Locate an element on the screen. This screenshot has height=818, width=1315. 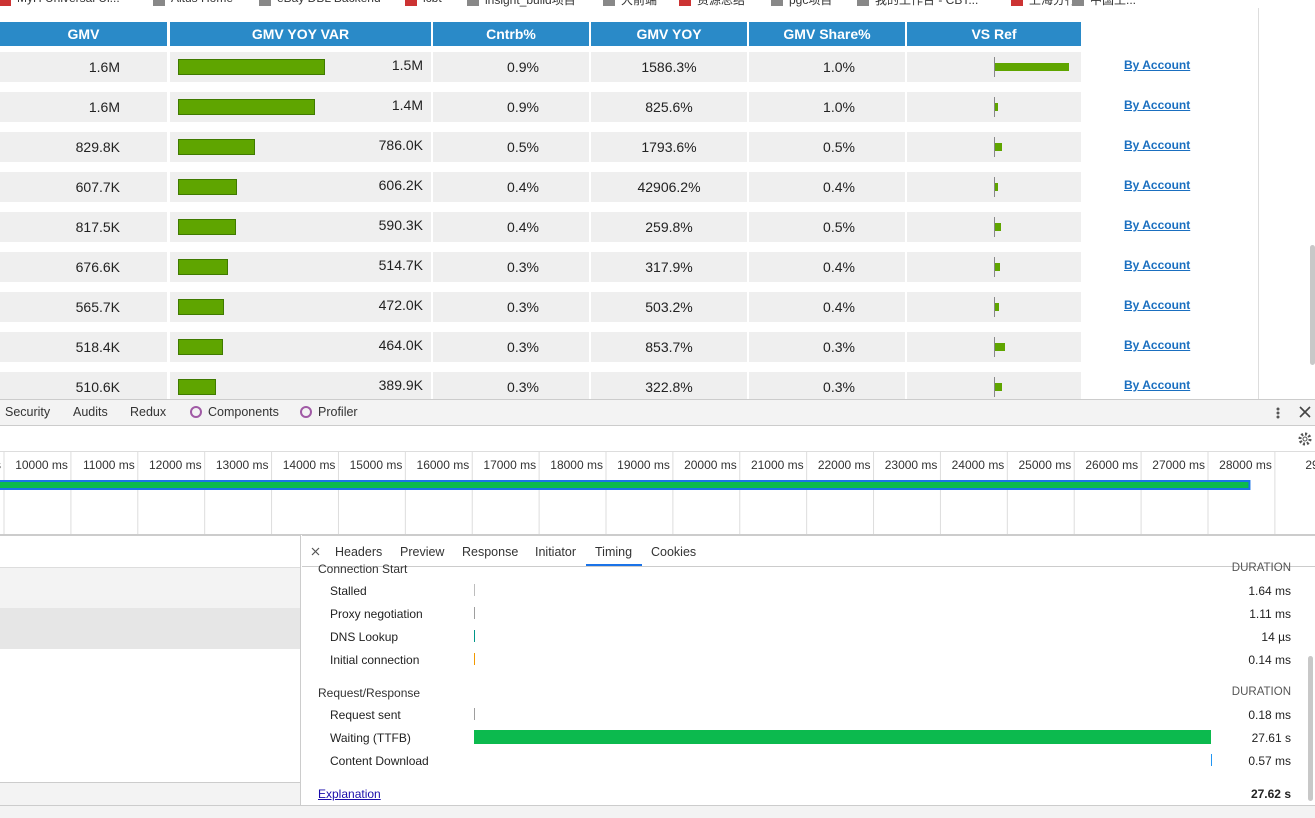
tick-label: 18000 ms is located at coordinates (576, 465).